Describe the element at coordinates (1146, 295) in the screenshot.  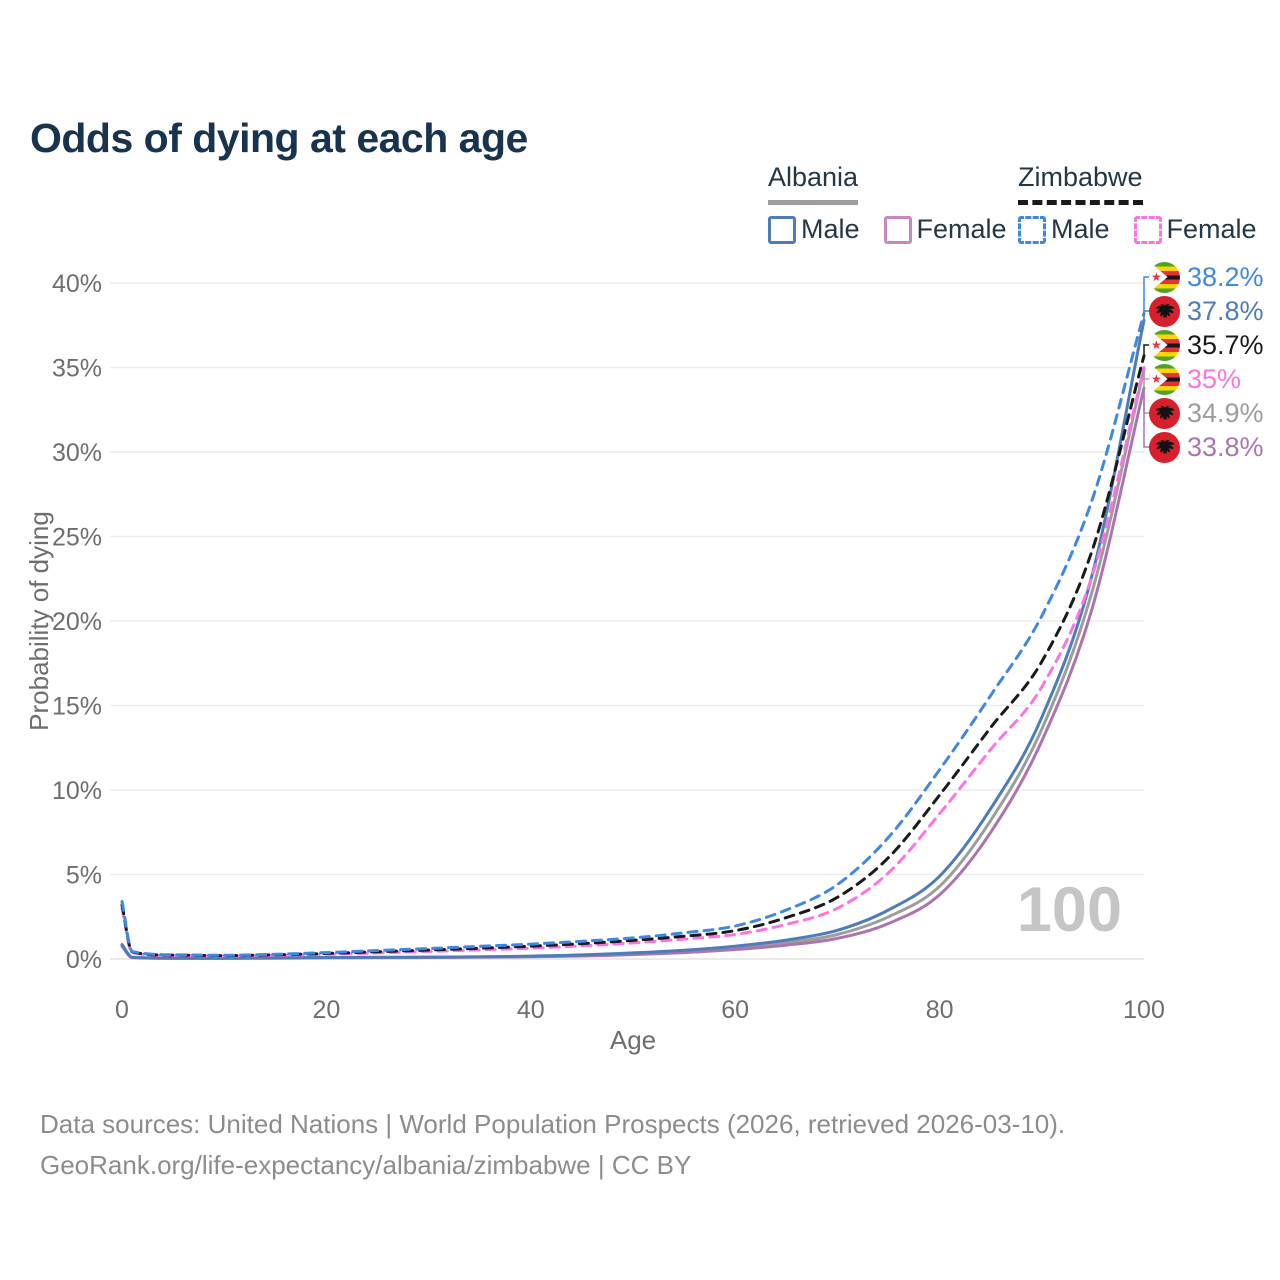
I see `connector-zimbabwe-male` at that location.